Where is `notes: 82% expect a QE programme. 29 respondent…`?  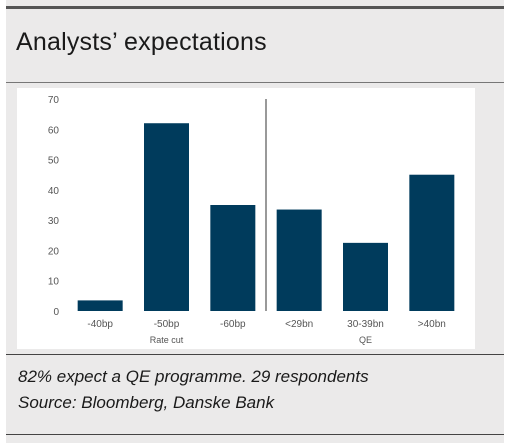 notes: 82% expect a QE programme. 29 respondent… is located at coordinates (193, 390).